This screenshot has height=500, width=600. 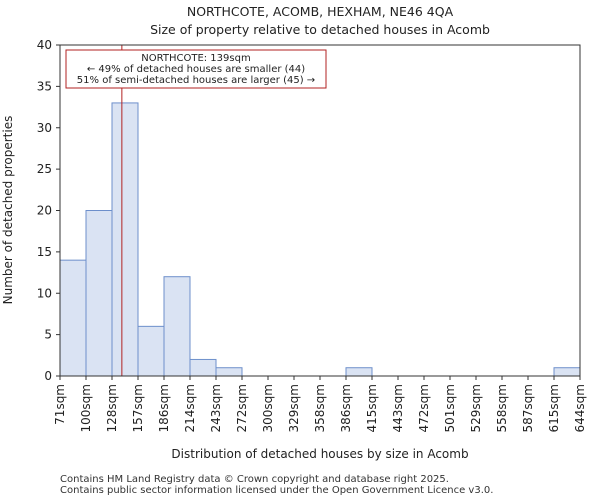 What do you see at coordinates (195, 58) in the screenshot?
I see `annotation-line-1: NORTHCOTE: 139sqm` at bounding box center [195, 58].